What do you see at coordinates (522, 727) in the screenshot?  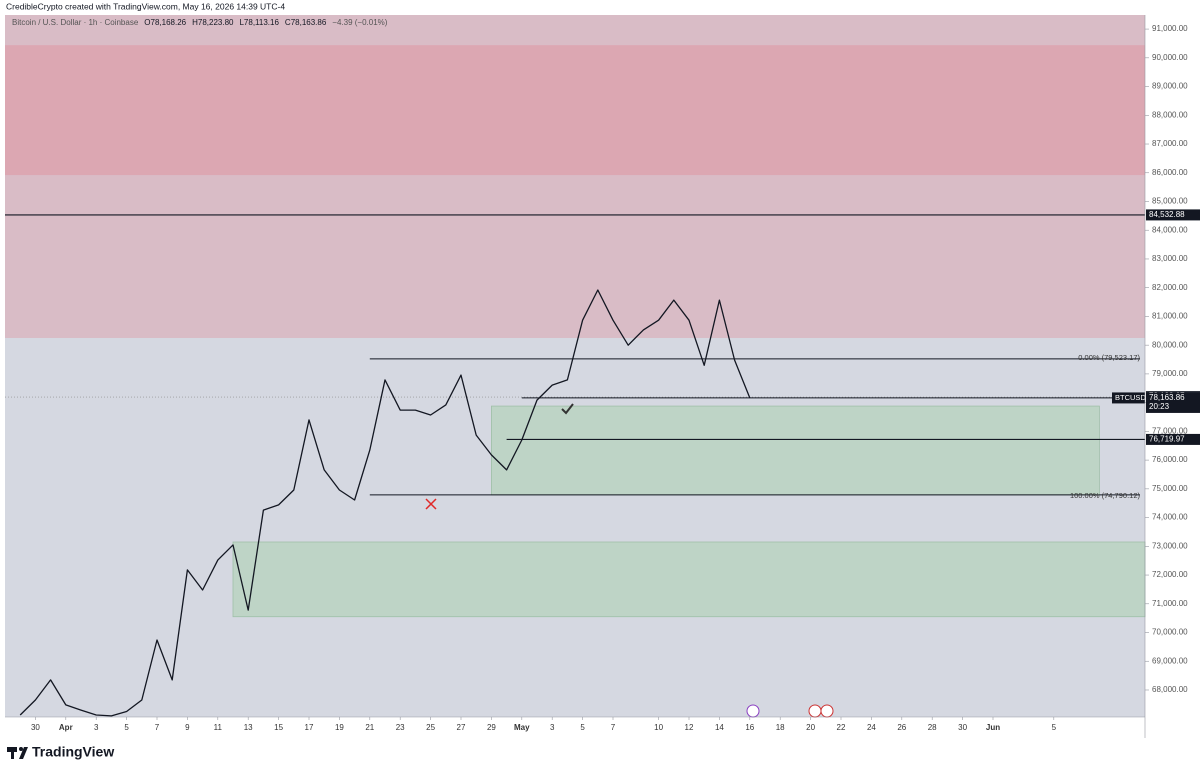 I see `x-tick-label: May` at bounding box center [522, 727].